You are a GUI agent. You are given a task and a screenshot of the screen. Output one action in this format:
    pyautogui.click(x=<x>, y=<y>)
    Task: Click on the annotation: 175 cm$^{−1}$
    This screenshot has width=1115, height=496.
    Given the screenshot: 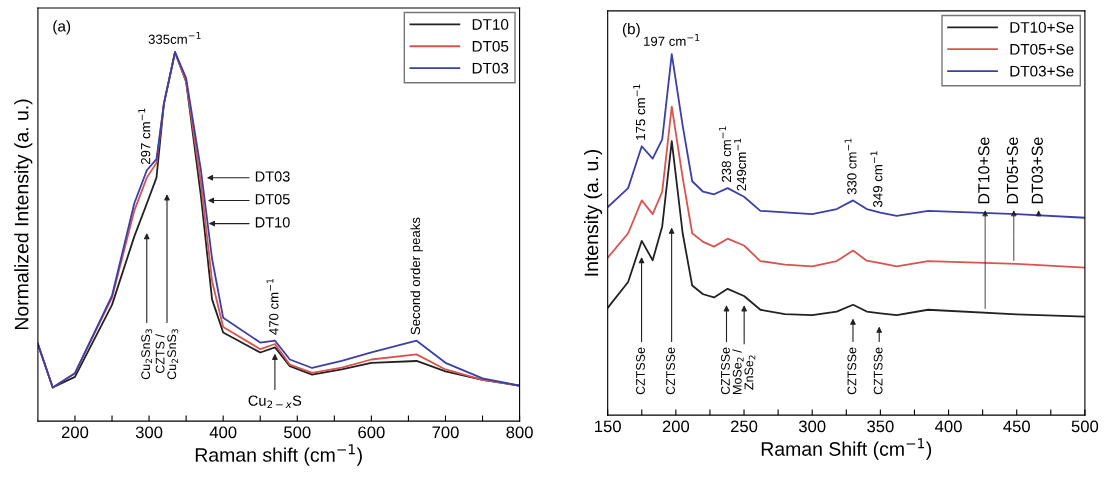 What is the action you would take?
    pyautogui.click(x=639, y=112)
    